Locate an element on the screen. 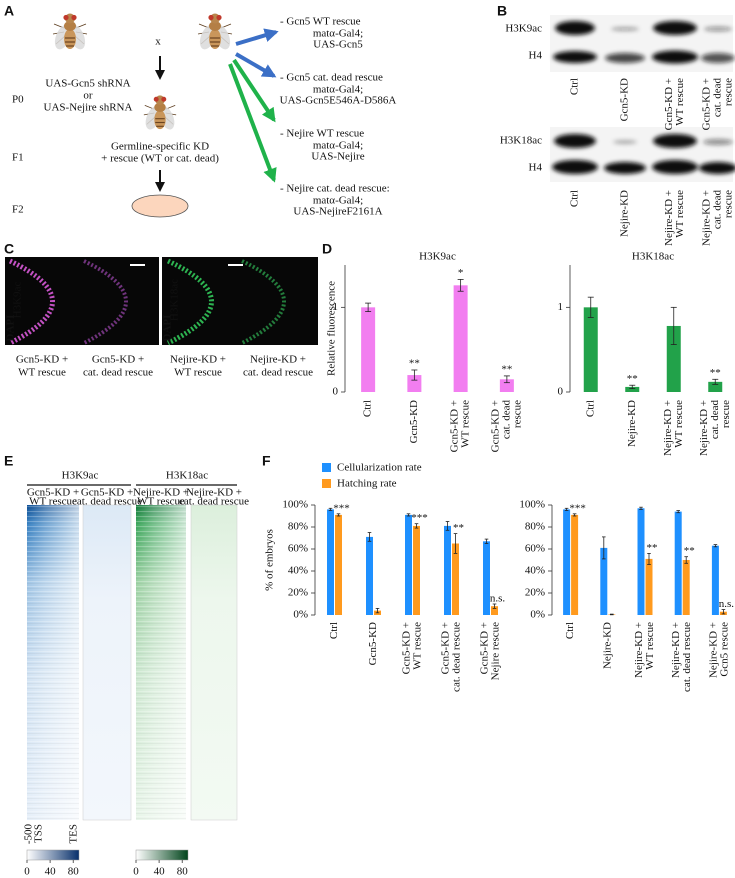 This screenshot has height=878, width=735. legend-label: Cellularization rate is located at coordinates (379, 468).